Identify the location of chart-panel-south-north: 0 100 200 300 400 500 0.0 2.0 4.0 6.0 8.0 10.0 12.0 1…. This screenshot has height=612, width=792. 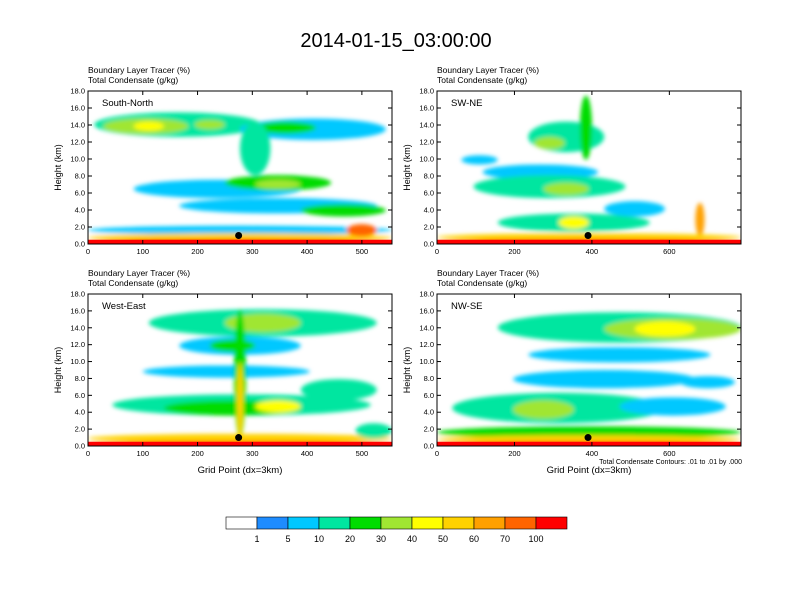
(223, 160).